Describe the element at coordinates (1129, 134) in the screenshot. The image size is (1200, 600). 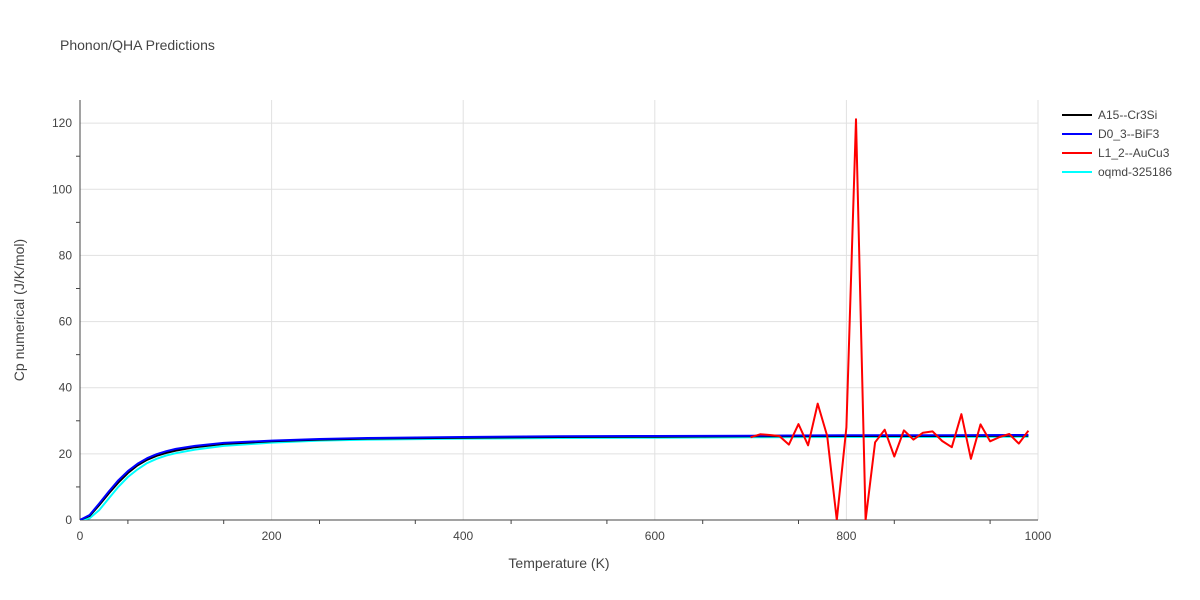
I see `legend-label: D0_3--BiF3` at that location.